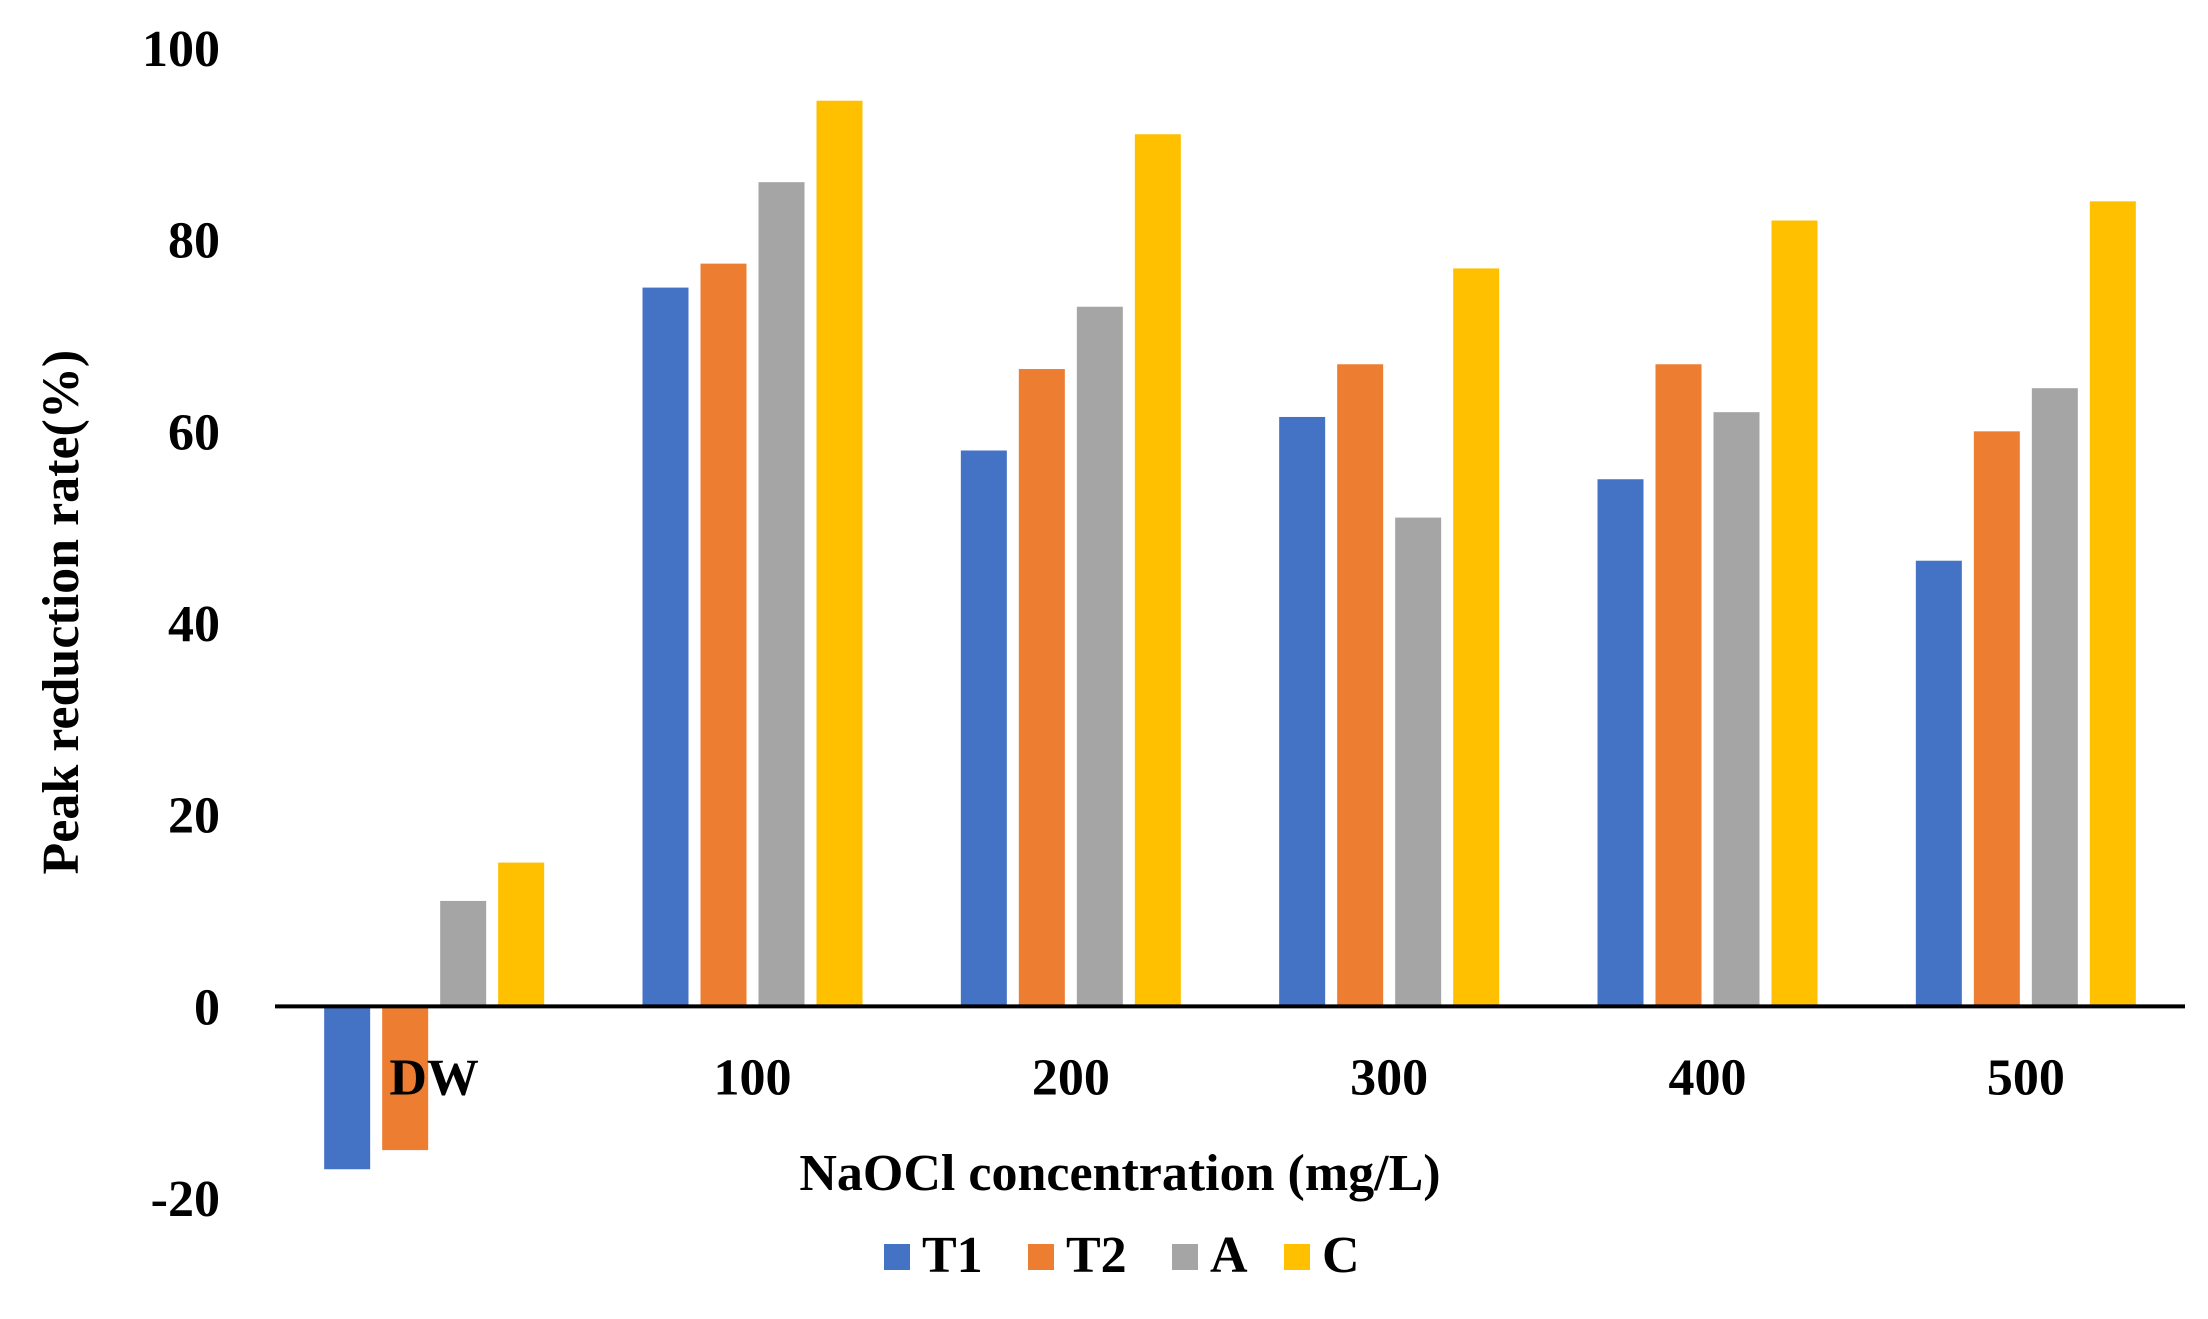 The height and width of the screenshot is (1319, 2208). I want to click on y-tick-label: 80, so click(194, 241).